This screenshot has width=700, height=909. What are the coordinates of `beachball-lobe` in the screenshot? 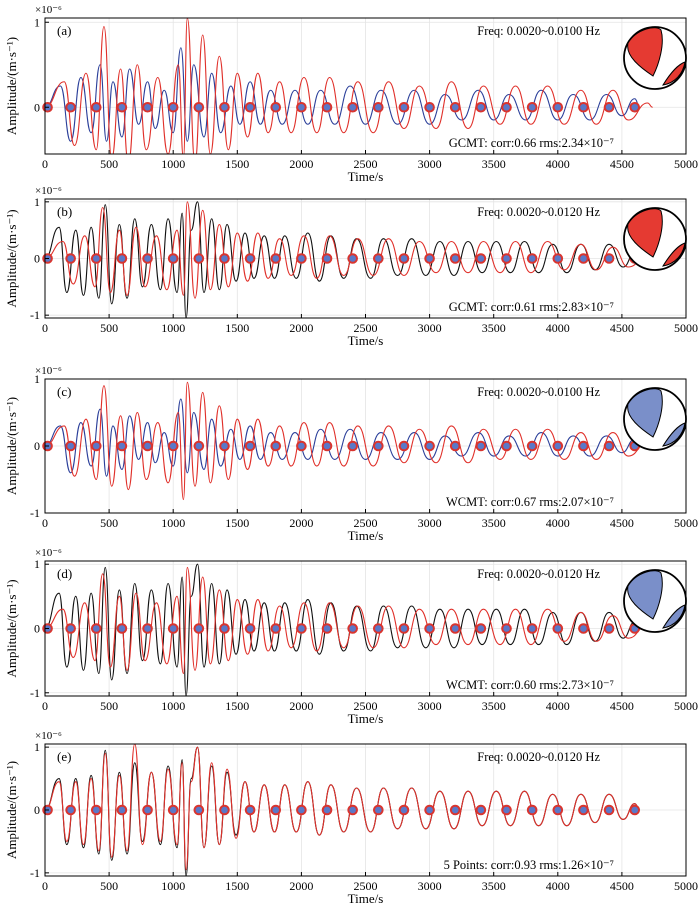 It's located at (673, 73).